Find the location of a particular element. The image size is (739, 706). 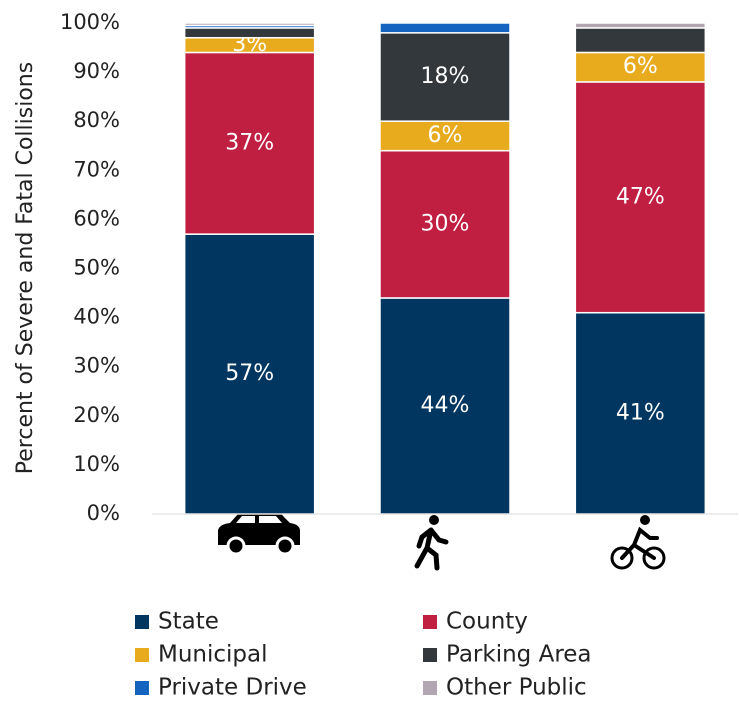

data-label: 47% is located at coordinates (640, 196).